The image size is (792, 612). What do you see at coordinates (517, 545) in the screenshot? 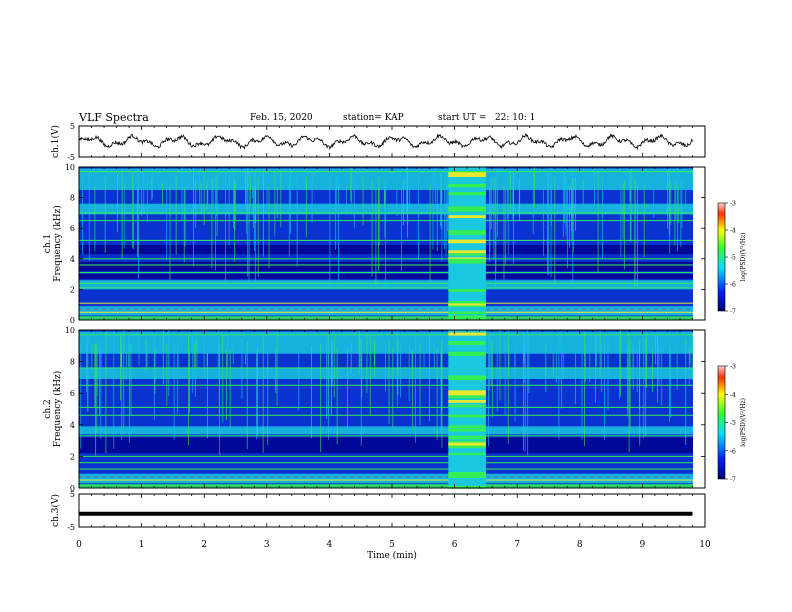
I see `x-tick-label: 7` at bounding box center [517, 545].